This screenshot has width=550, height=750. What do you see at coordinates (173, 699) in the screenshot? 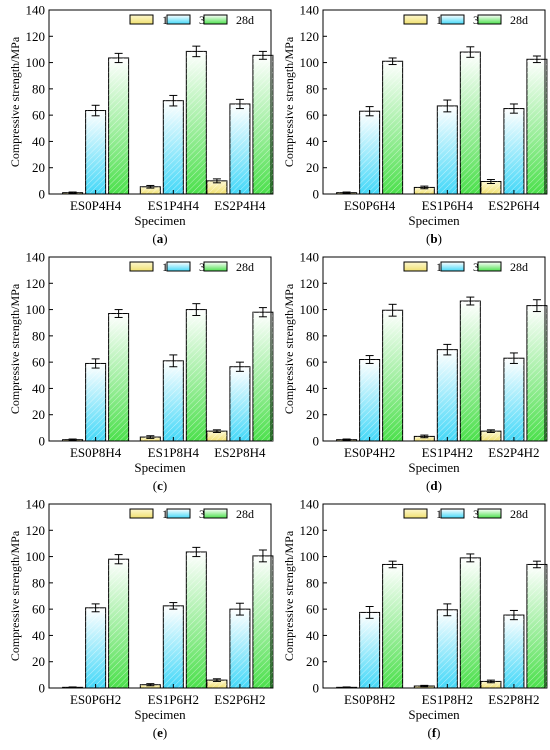
I see `category-label: ES1P6H2` at bounding box center [173, 699].